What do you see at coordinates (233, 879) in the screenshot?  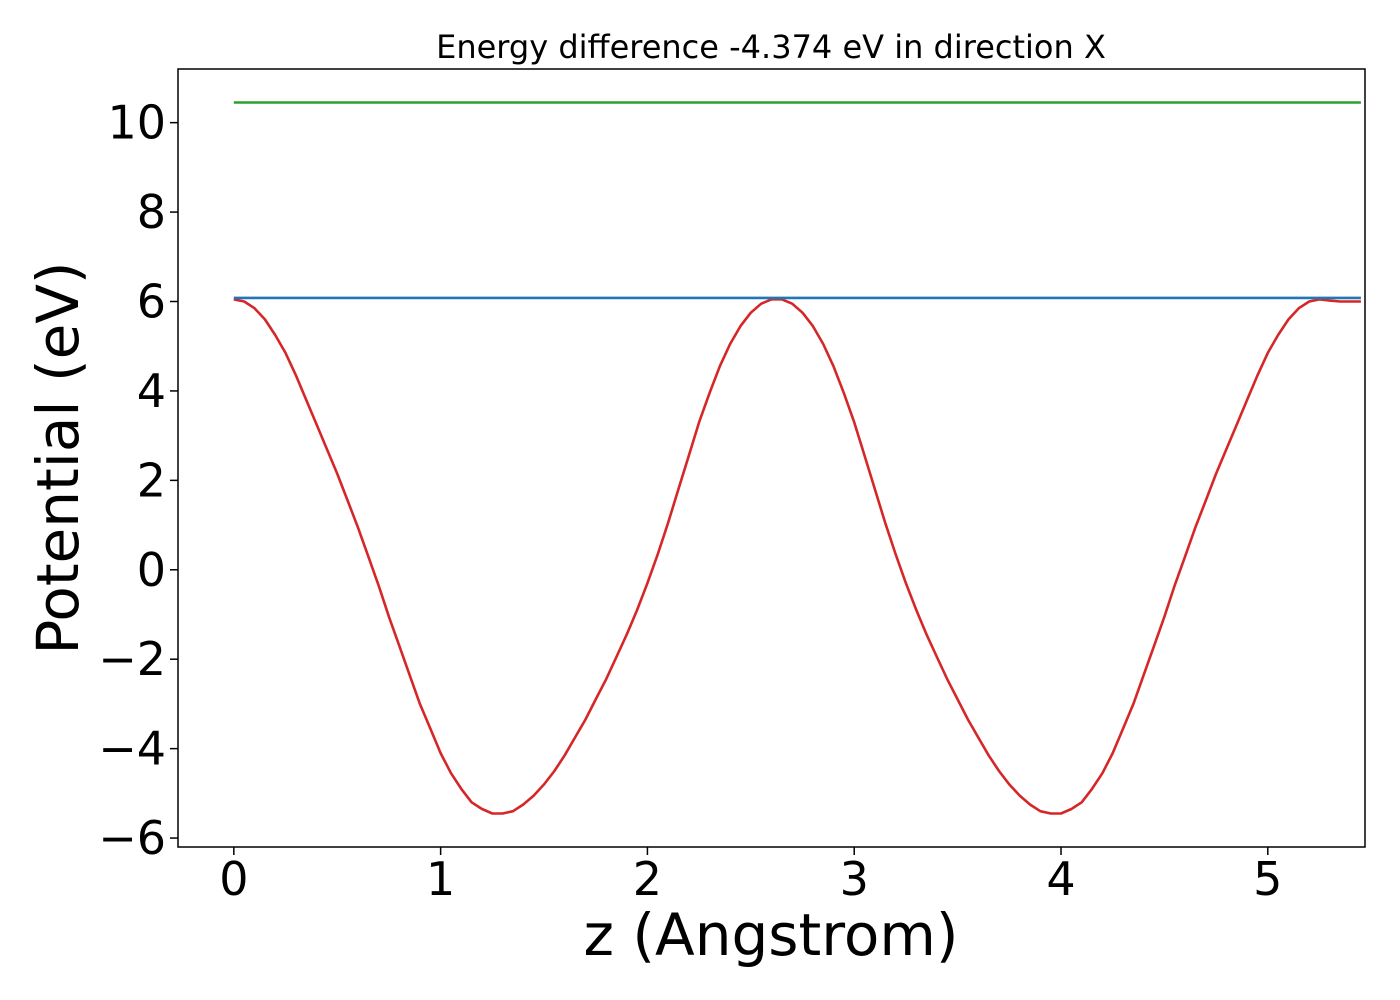 I see `x-tick-label: 0` at bounding box center [233, 879].